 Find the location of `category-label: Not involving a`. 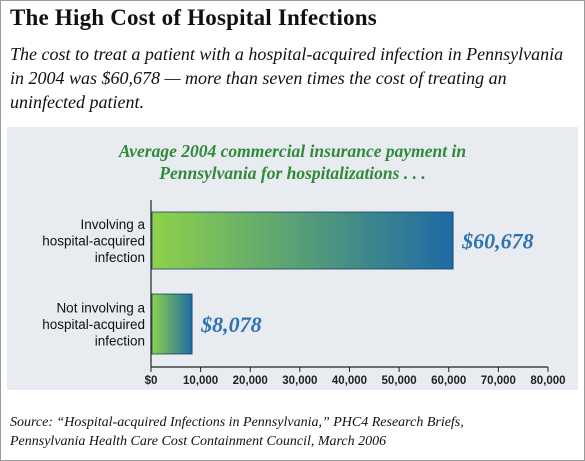

category-label: Not involving a is located at coordinates (100, 308).